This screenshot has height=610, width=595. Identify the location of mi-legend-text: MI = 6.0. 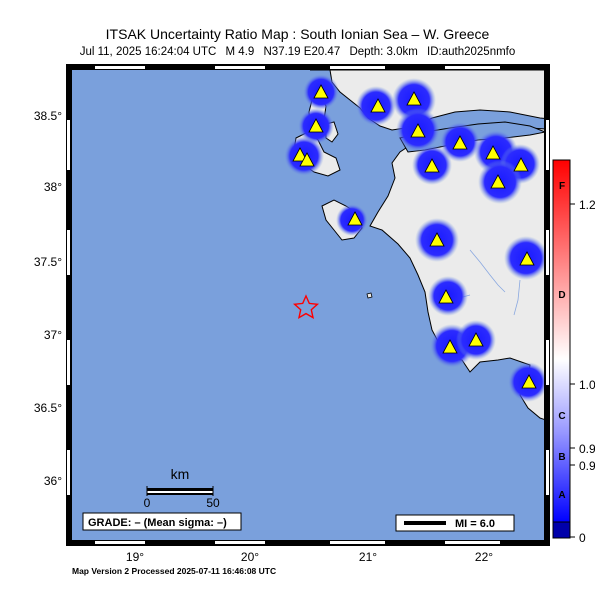
(475, 524).